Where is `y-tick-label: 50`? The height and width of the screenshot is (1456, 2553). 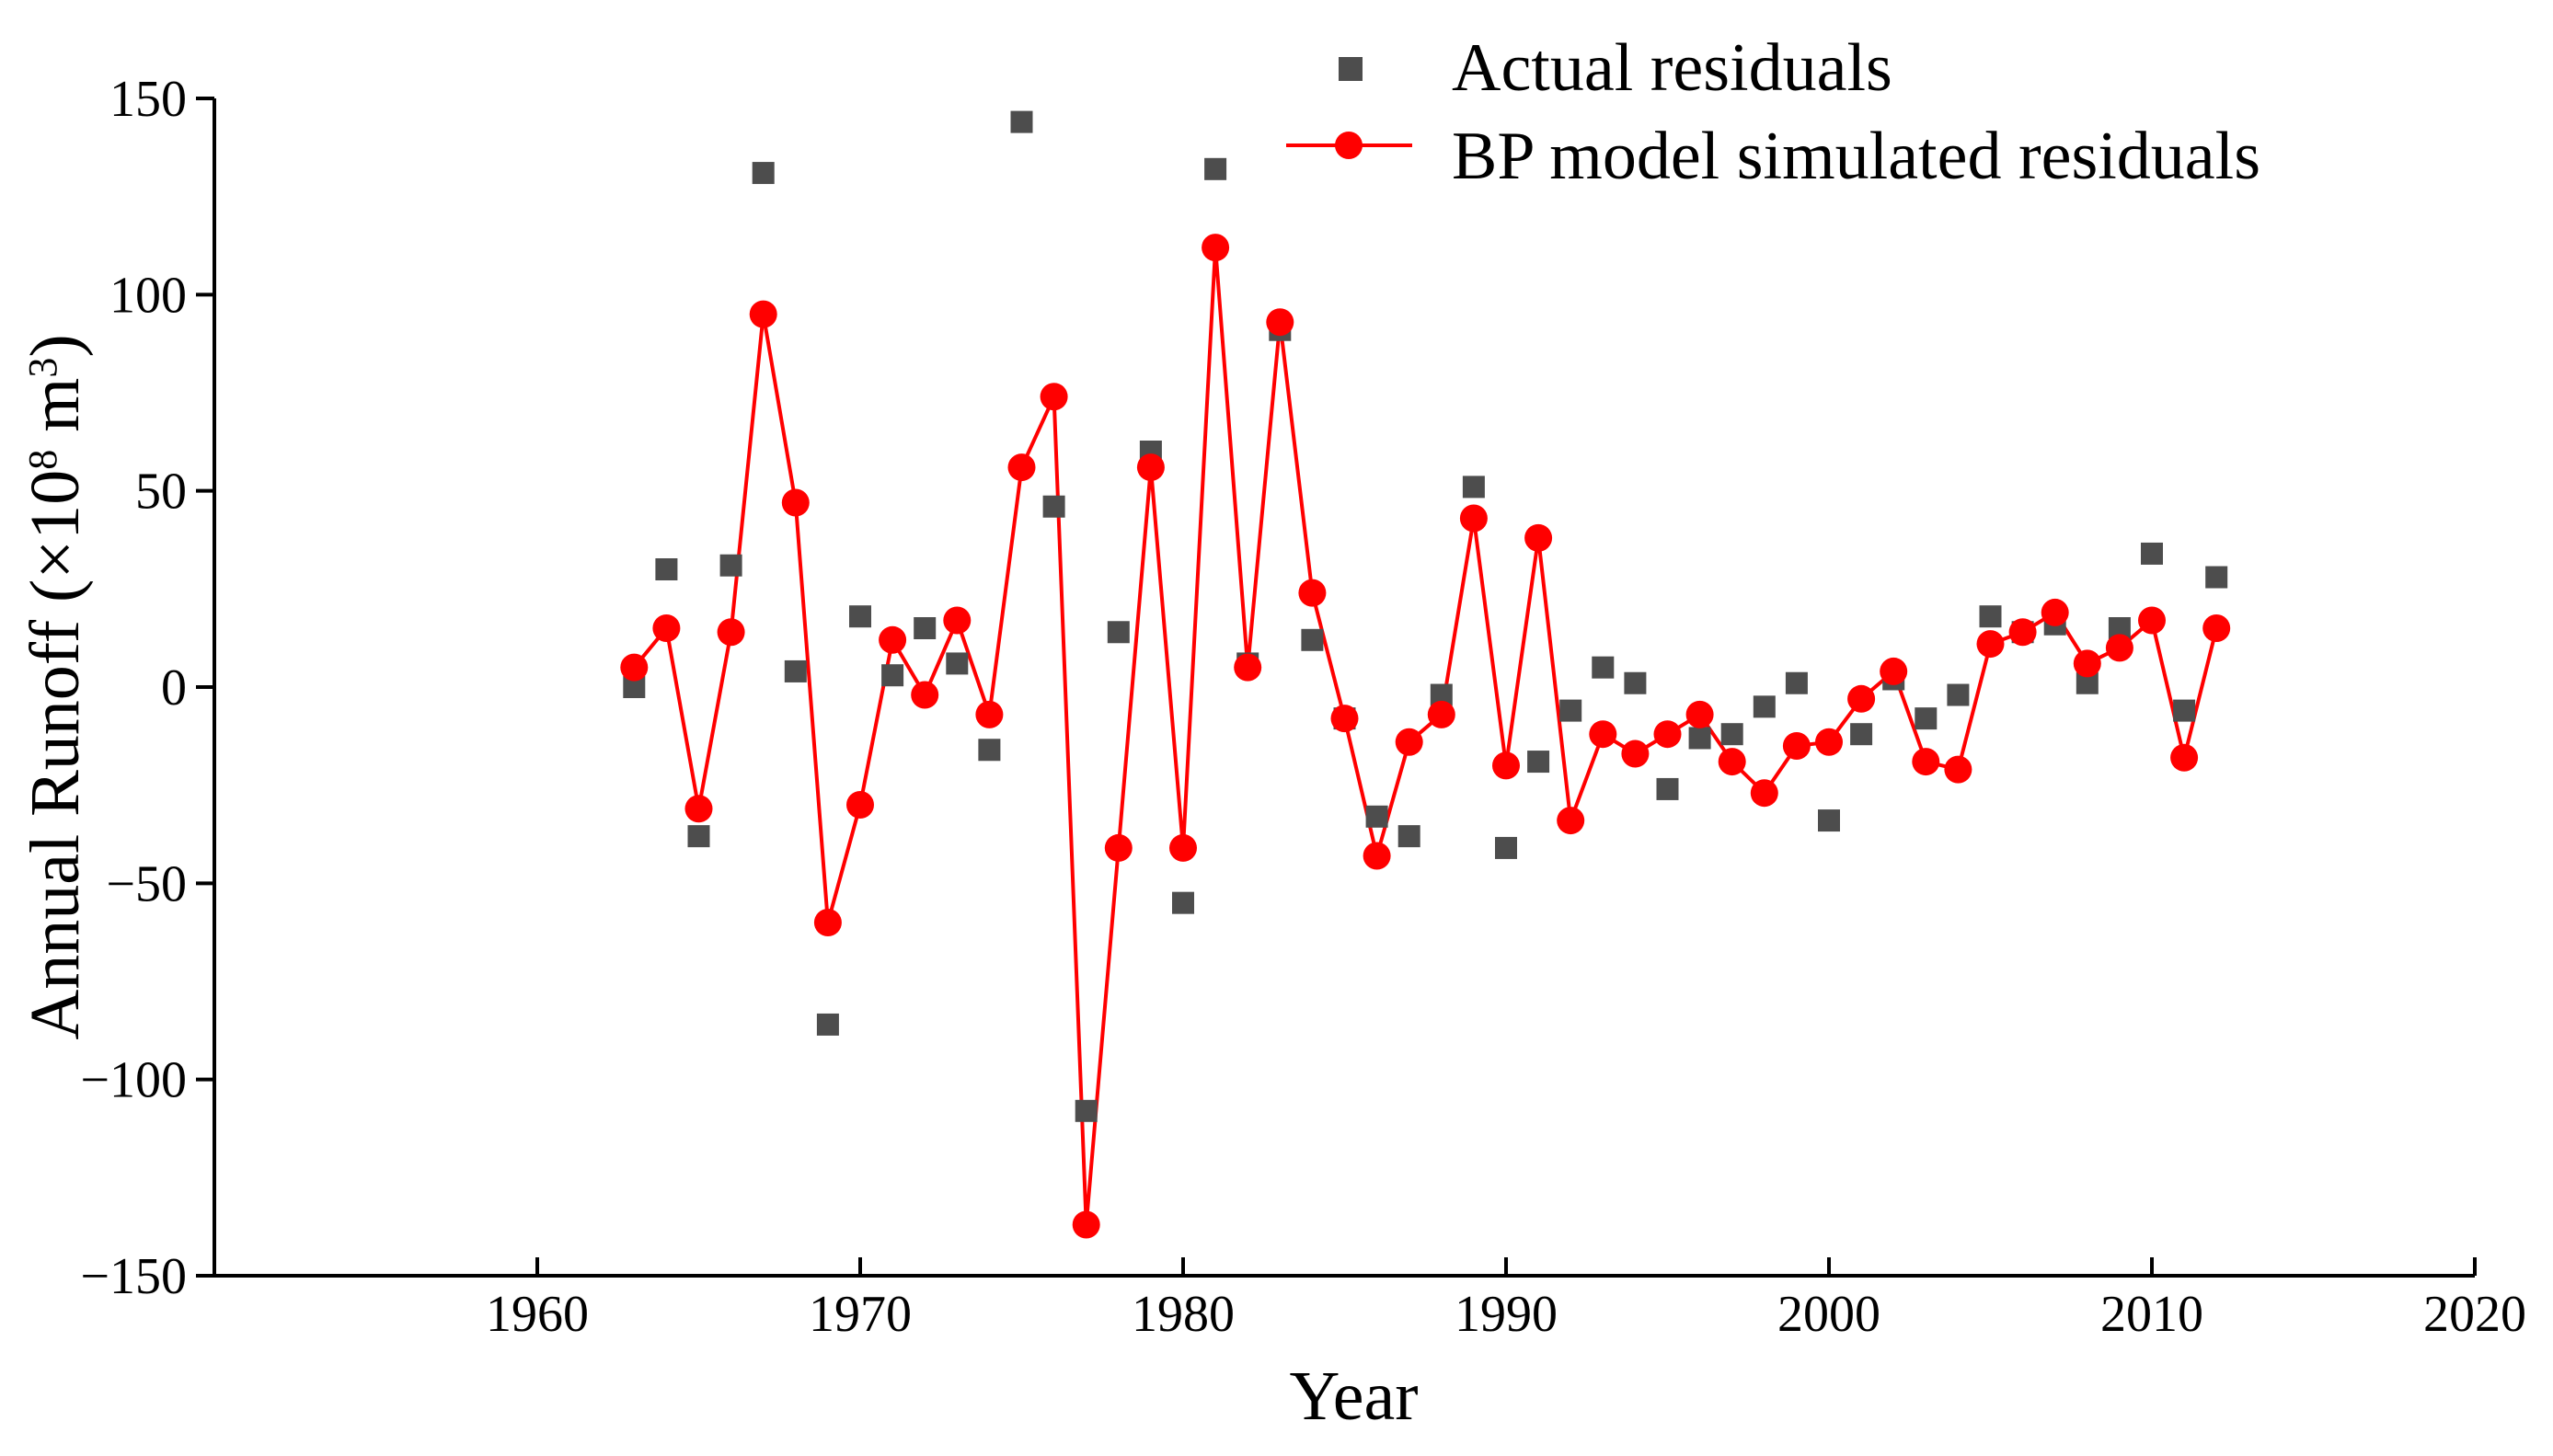
y-tick-label: 50 is located at coordinates (161, 492).